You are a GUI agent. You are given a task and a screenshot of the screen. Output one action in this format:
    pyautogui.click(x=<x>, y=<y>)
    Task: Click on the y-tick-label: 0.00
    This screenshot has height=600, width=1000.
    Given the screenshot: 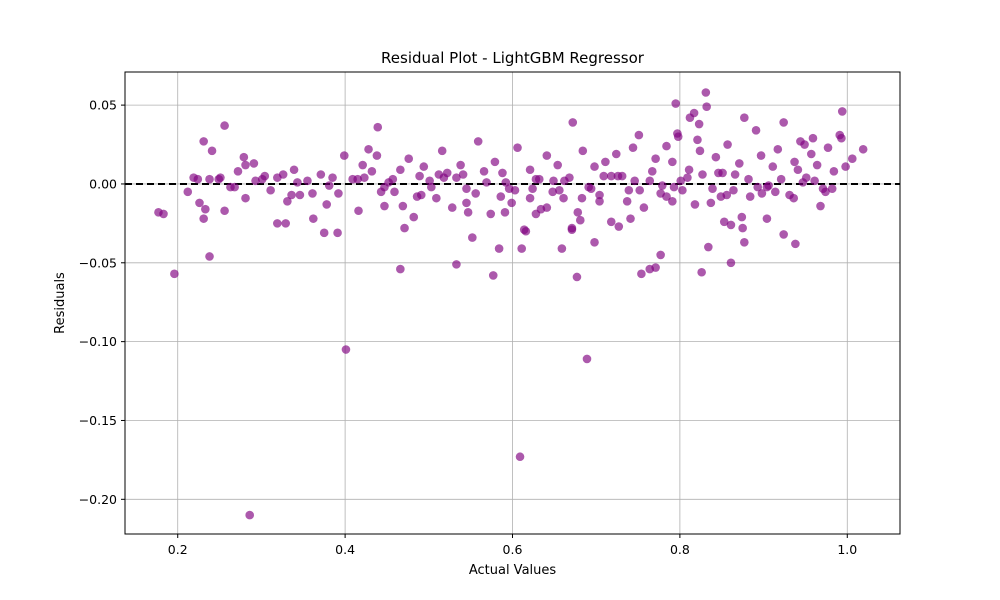 What is the action you would take?
    pyautogui.click(x=103, y=183)
    